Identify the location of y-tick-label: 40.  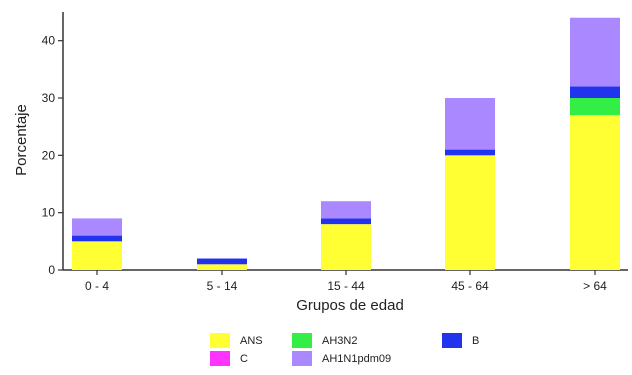
(49, 41).